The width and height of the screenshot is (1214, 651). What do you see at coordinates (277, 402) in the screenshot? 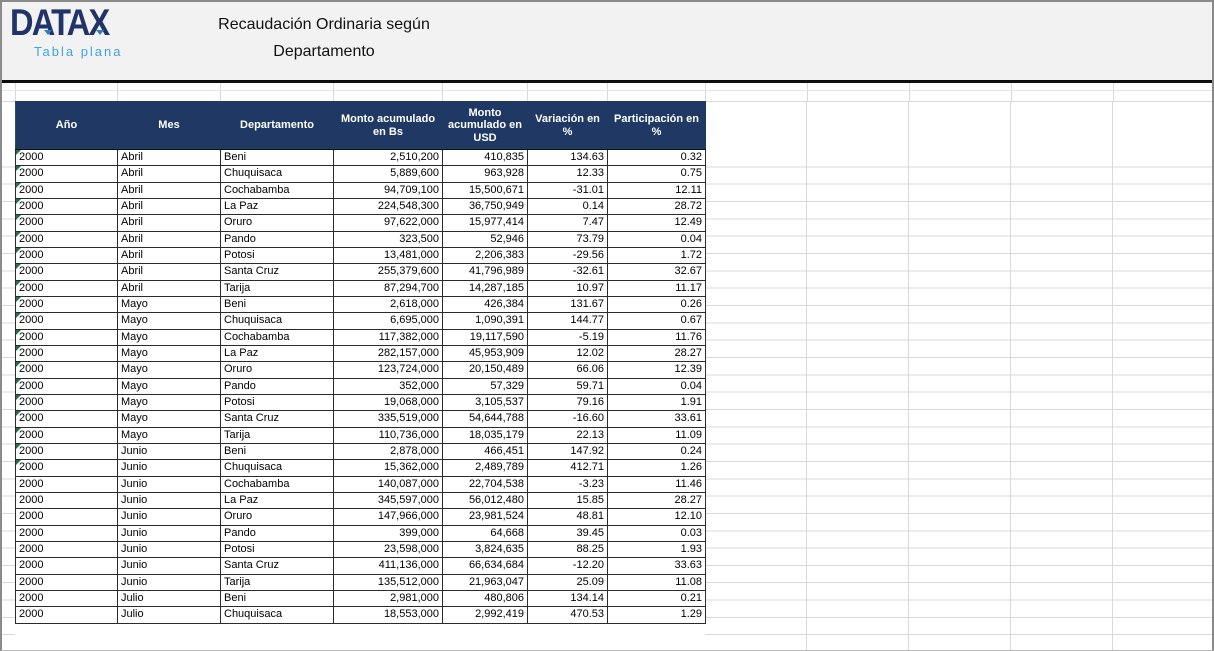
I see `cell-departamento: Potosi` at bounding box center [277, 402].